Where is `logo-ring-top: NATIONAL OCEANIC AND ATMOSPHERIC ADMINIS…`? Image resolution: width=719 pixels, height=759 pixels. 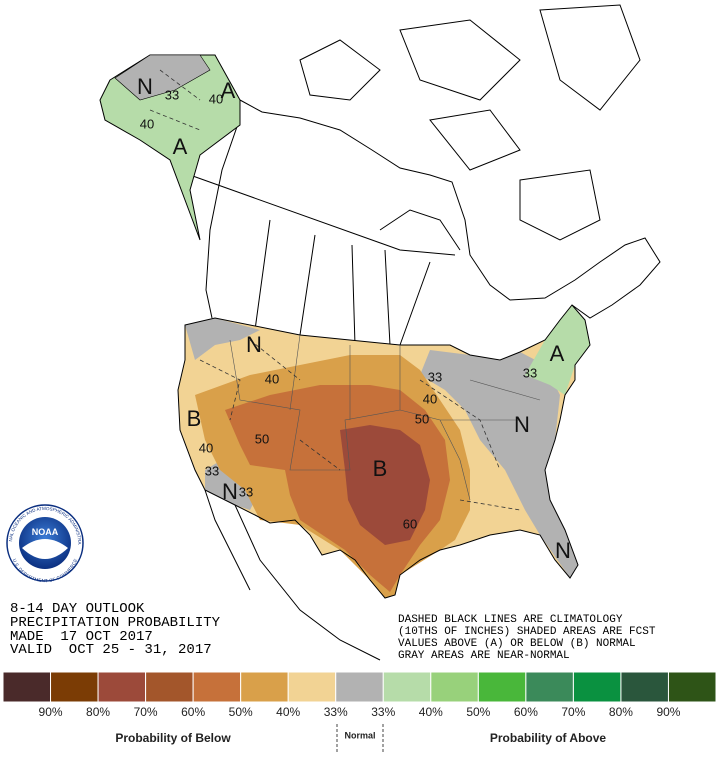
logo-ring-top: NATIONAL OCEANIC AND ATMOSPHERIC ADMINIS… is located at coordinates (41, 272).